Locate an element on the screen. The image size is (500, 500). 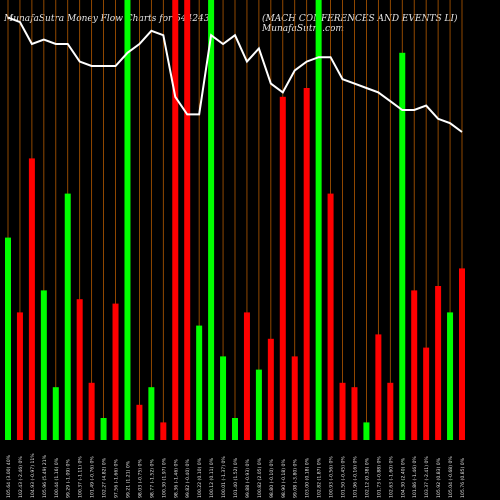
chart-title-left: MunafaSutra Money Flow Charts for 544243 is located at coordinates (107, 19).